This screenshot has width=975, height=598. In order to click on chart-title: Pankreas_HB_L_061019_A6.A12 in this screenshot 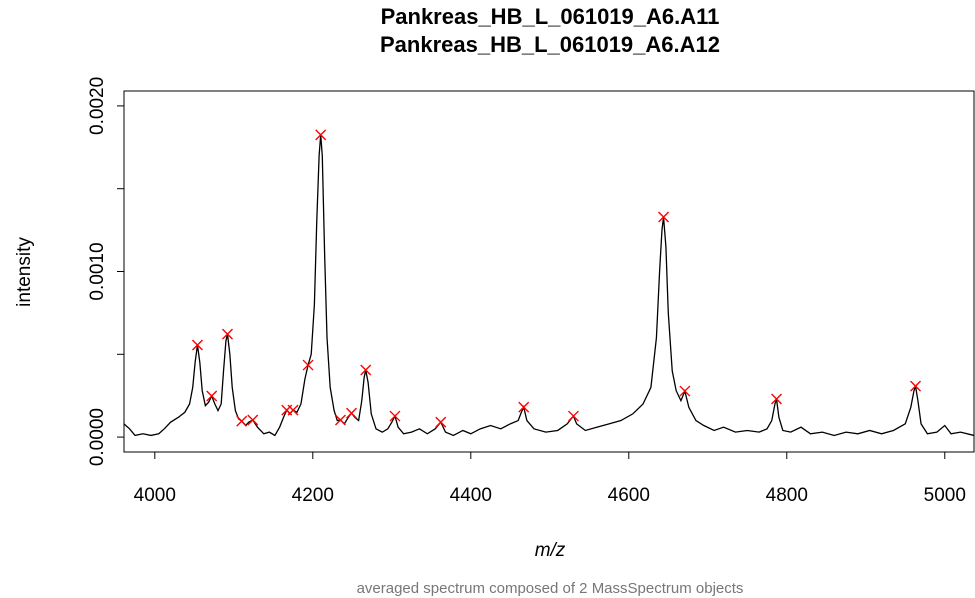, I will do `click(550, 44)`.